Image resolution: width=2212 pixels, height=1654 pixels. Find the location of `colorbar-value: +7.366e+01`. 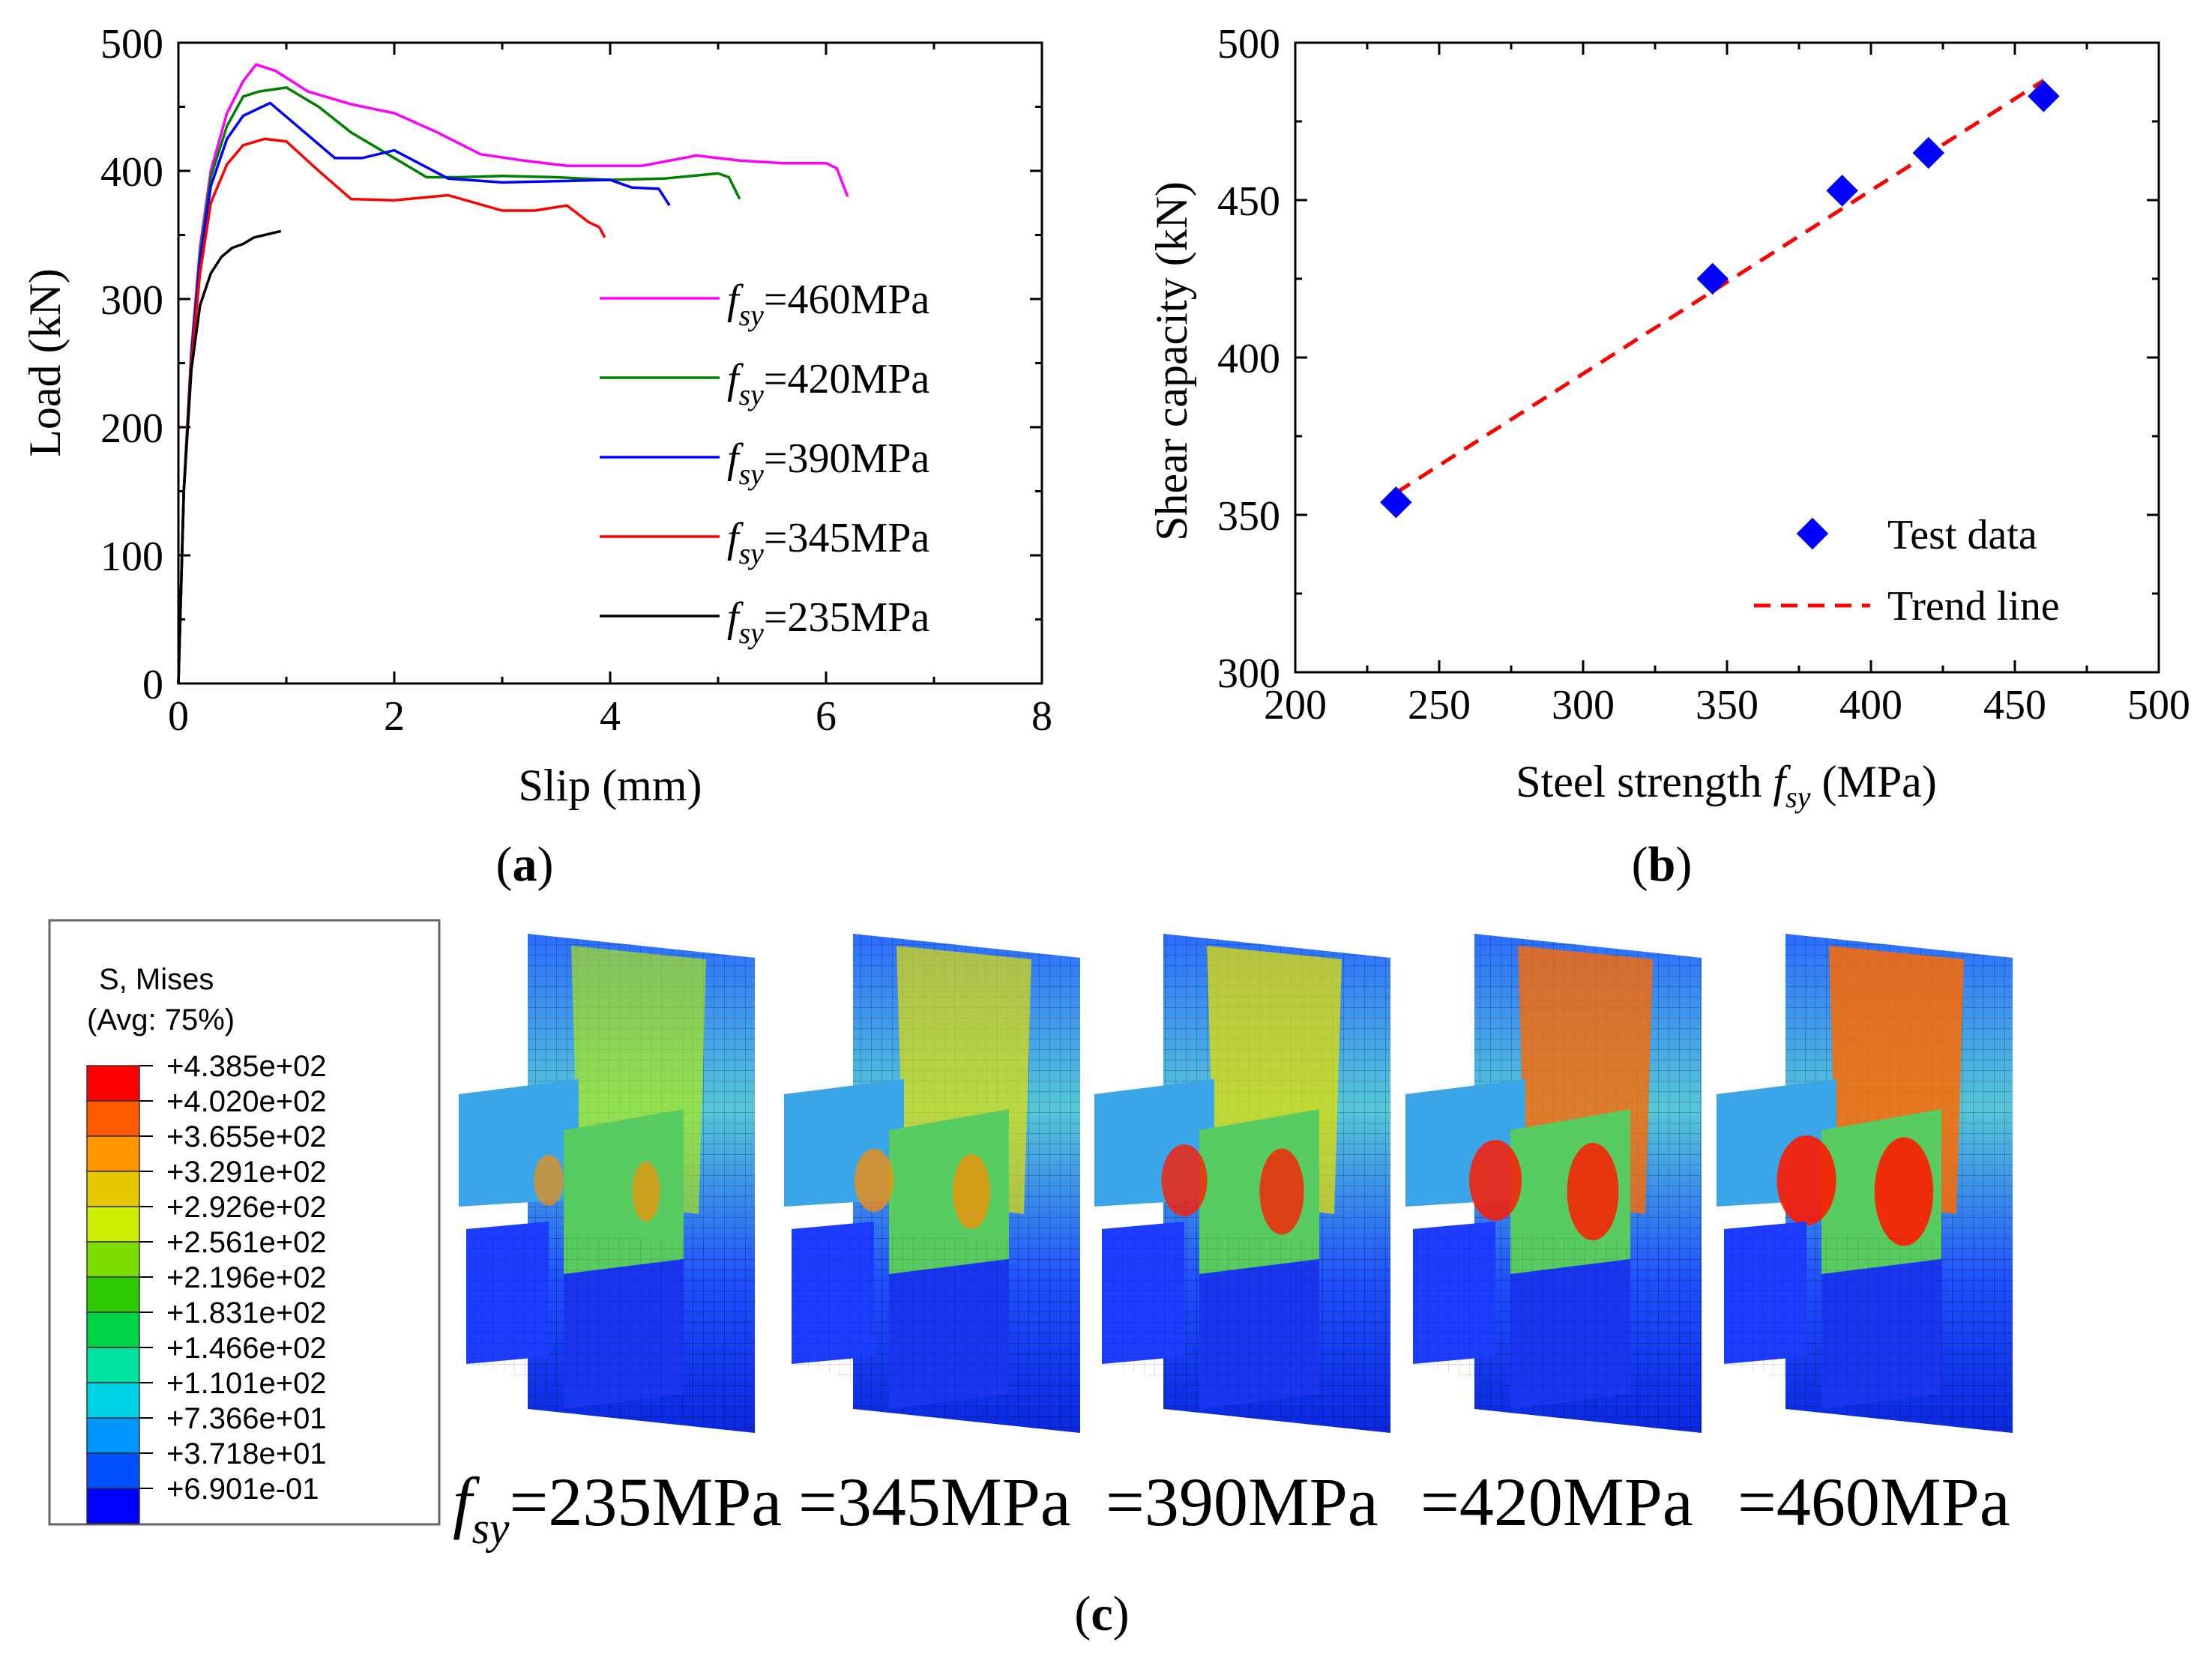

colorbar-value: +7.366e+01 is located at coordinates (246, 1418).